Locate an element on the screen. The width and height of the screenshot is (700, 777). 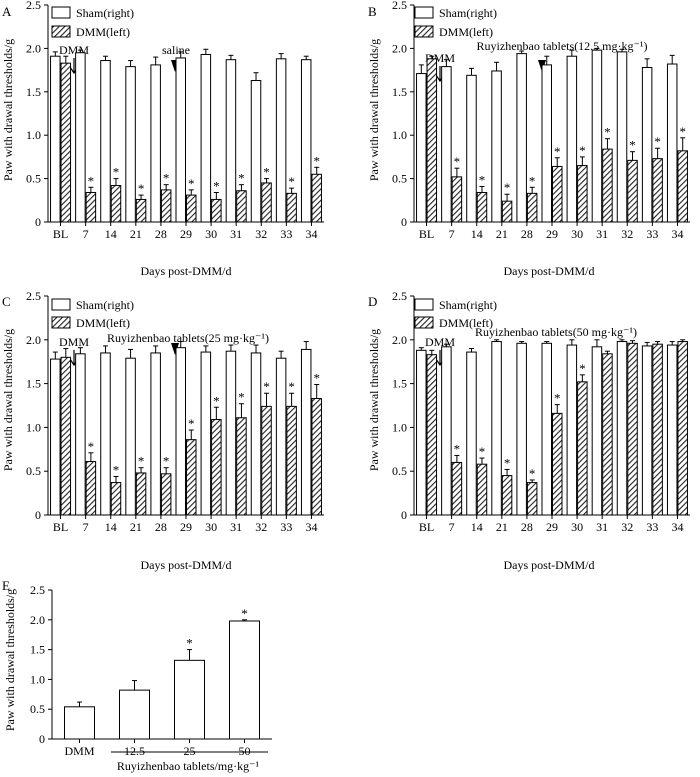
annotation-saline: saline is located at coordinates (176, 50).